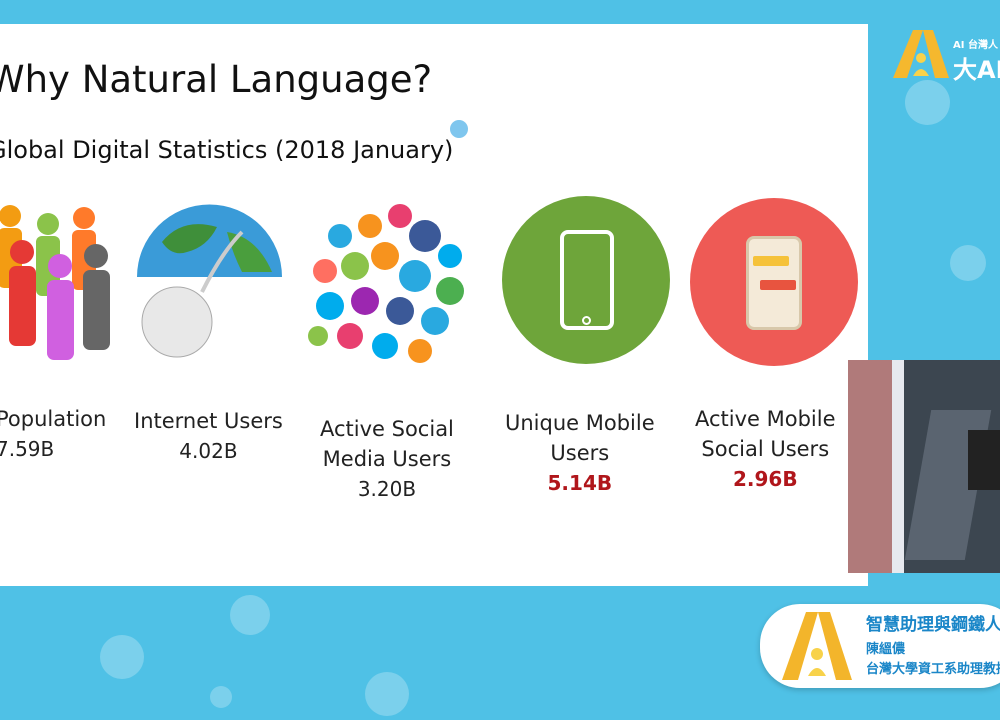 The width and height of the screenshot is (1000, 720). Describe the element at coordinates (53, 419) in the screenshot. I see `stat-label: Population` at that location.